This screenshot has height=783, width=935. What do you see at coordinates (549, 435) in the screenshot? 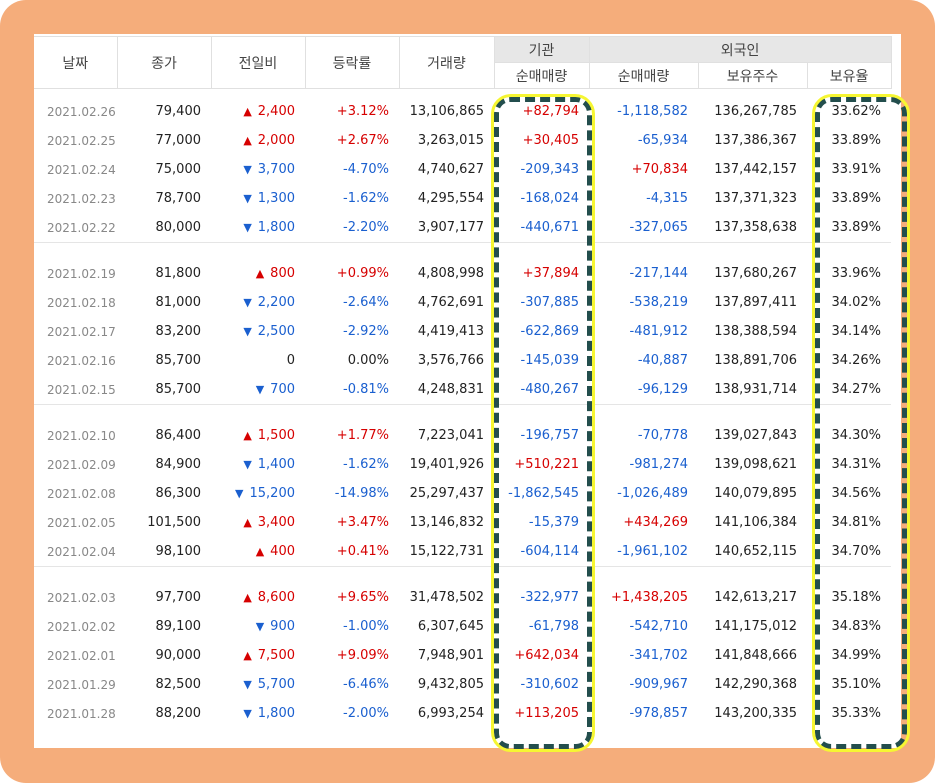
I see `institution-net-cell: -196,757` at bounding box center [549, 435].